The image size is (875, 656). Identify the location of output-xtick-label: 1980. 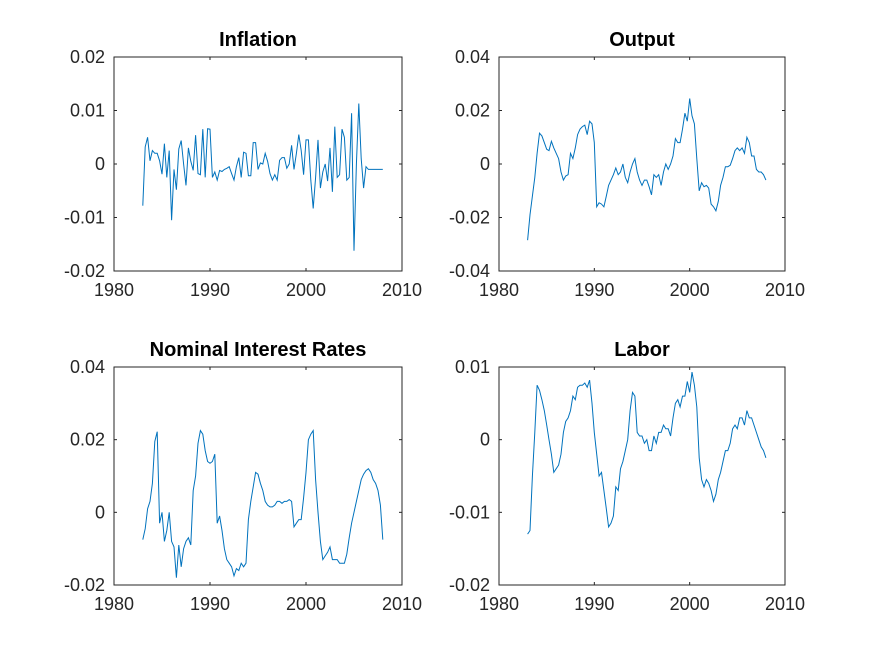
(499, 290).